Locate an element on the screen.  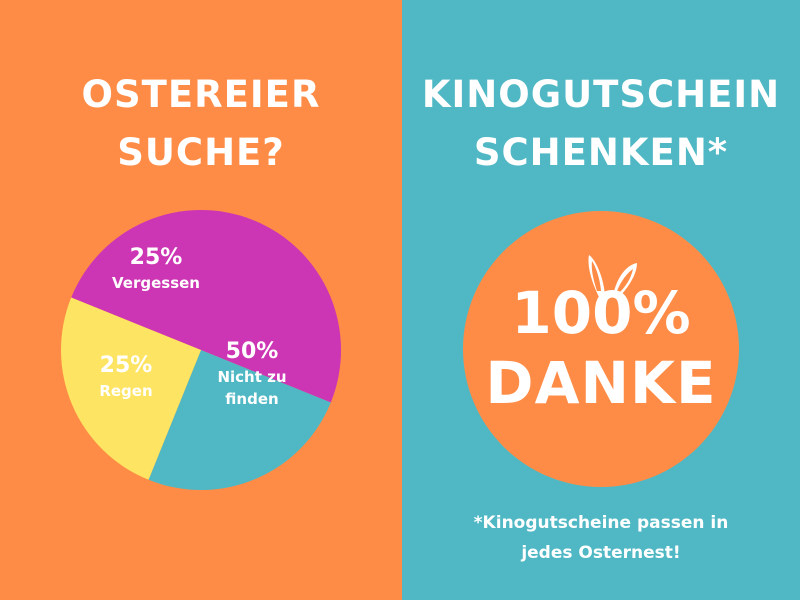
footnote-line-1: *Kinogutscheine passen in is located at coordinates (601, 523).